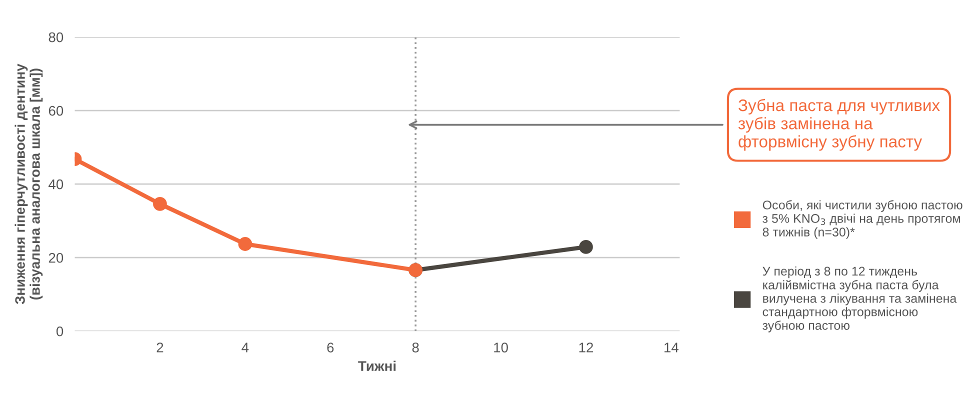 This screenshot has height=416, width=971. Describe the element at coordinates (862, 219) in the screenshot. I see `legend-label: Особи, які чистили зубною пастою з 5% KNO$_{3}$ двічі на день протягом 8 тижнів (n=30)*` at that location.